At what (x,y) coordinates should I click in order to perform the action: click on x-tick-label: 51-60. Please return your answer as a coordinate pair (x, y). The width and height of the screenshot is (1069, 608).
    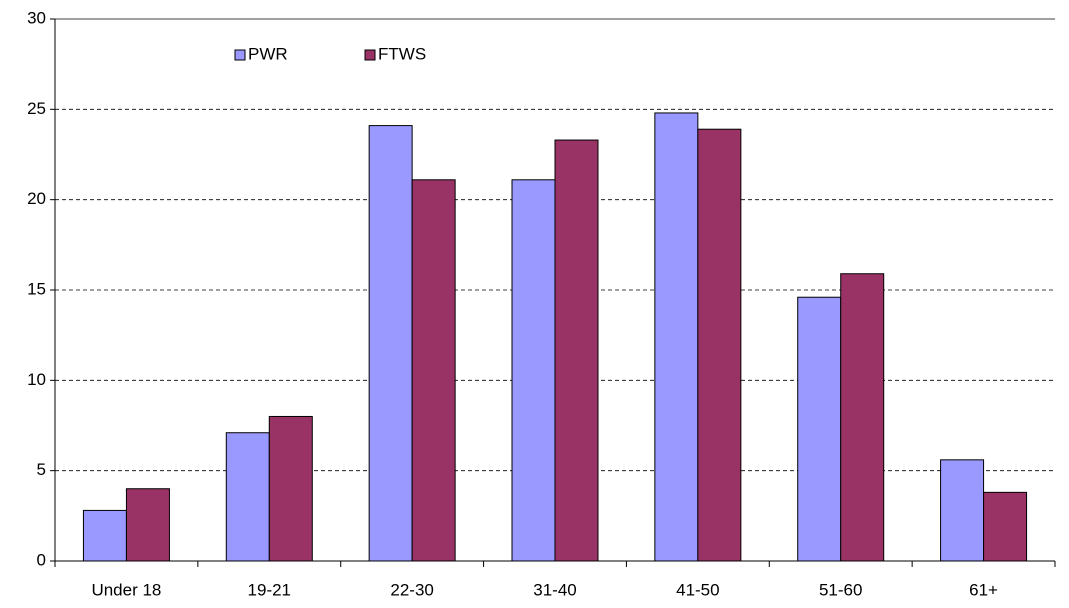
    Looking at the image, I should click on (840, 589).